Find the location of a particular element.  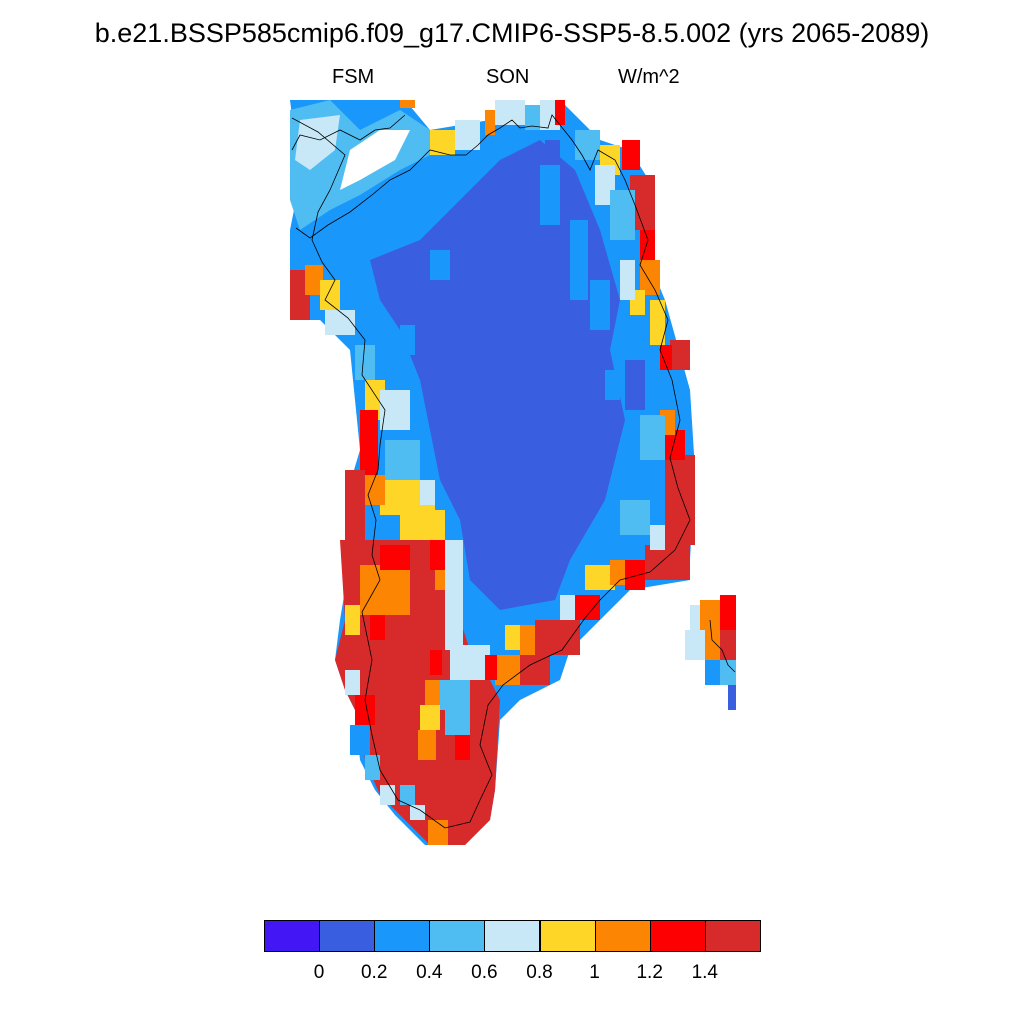

coastline-north is located at coordinates (348, 132).